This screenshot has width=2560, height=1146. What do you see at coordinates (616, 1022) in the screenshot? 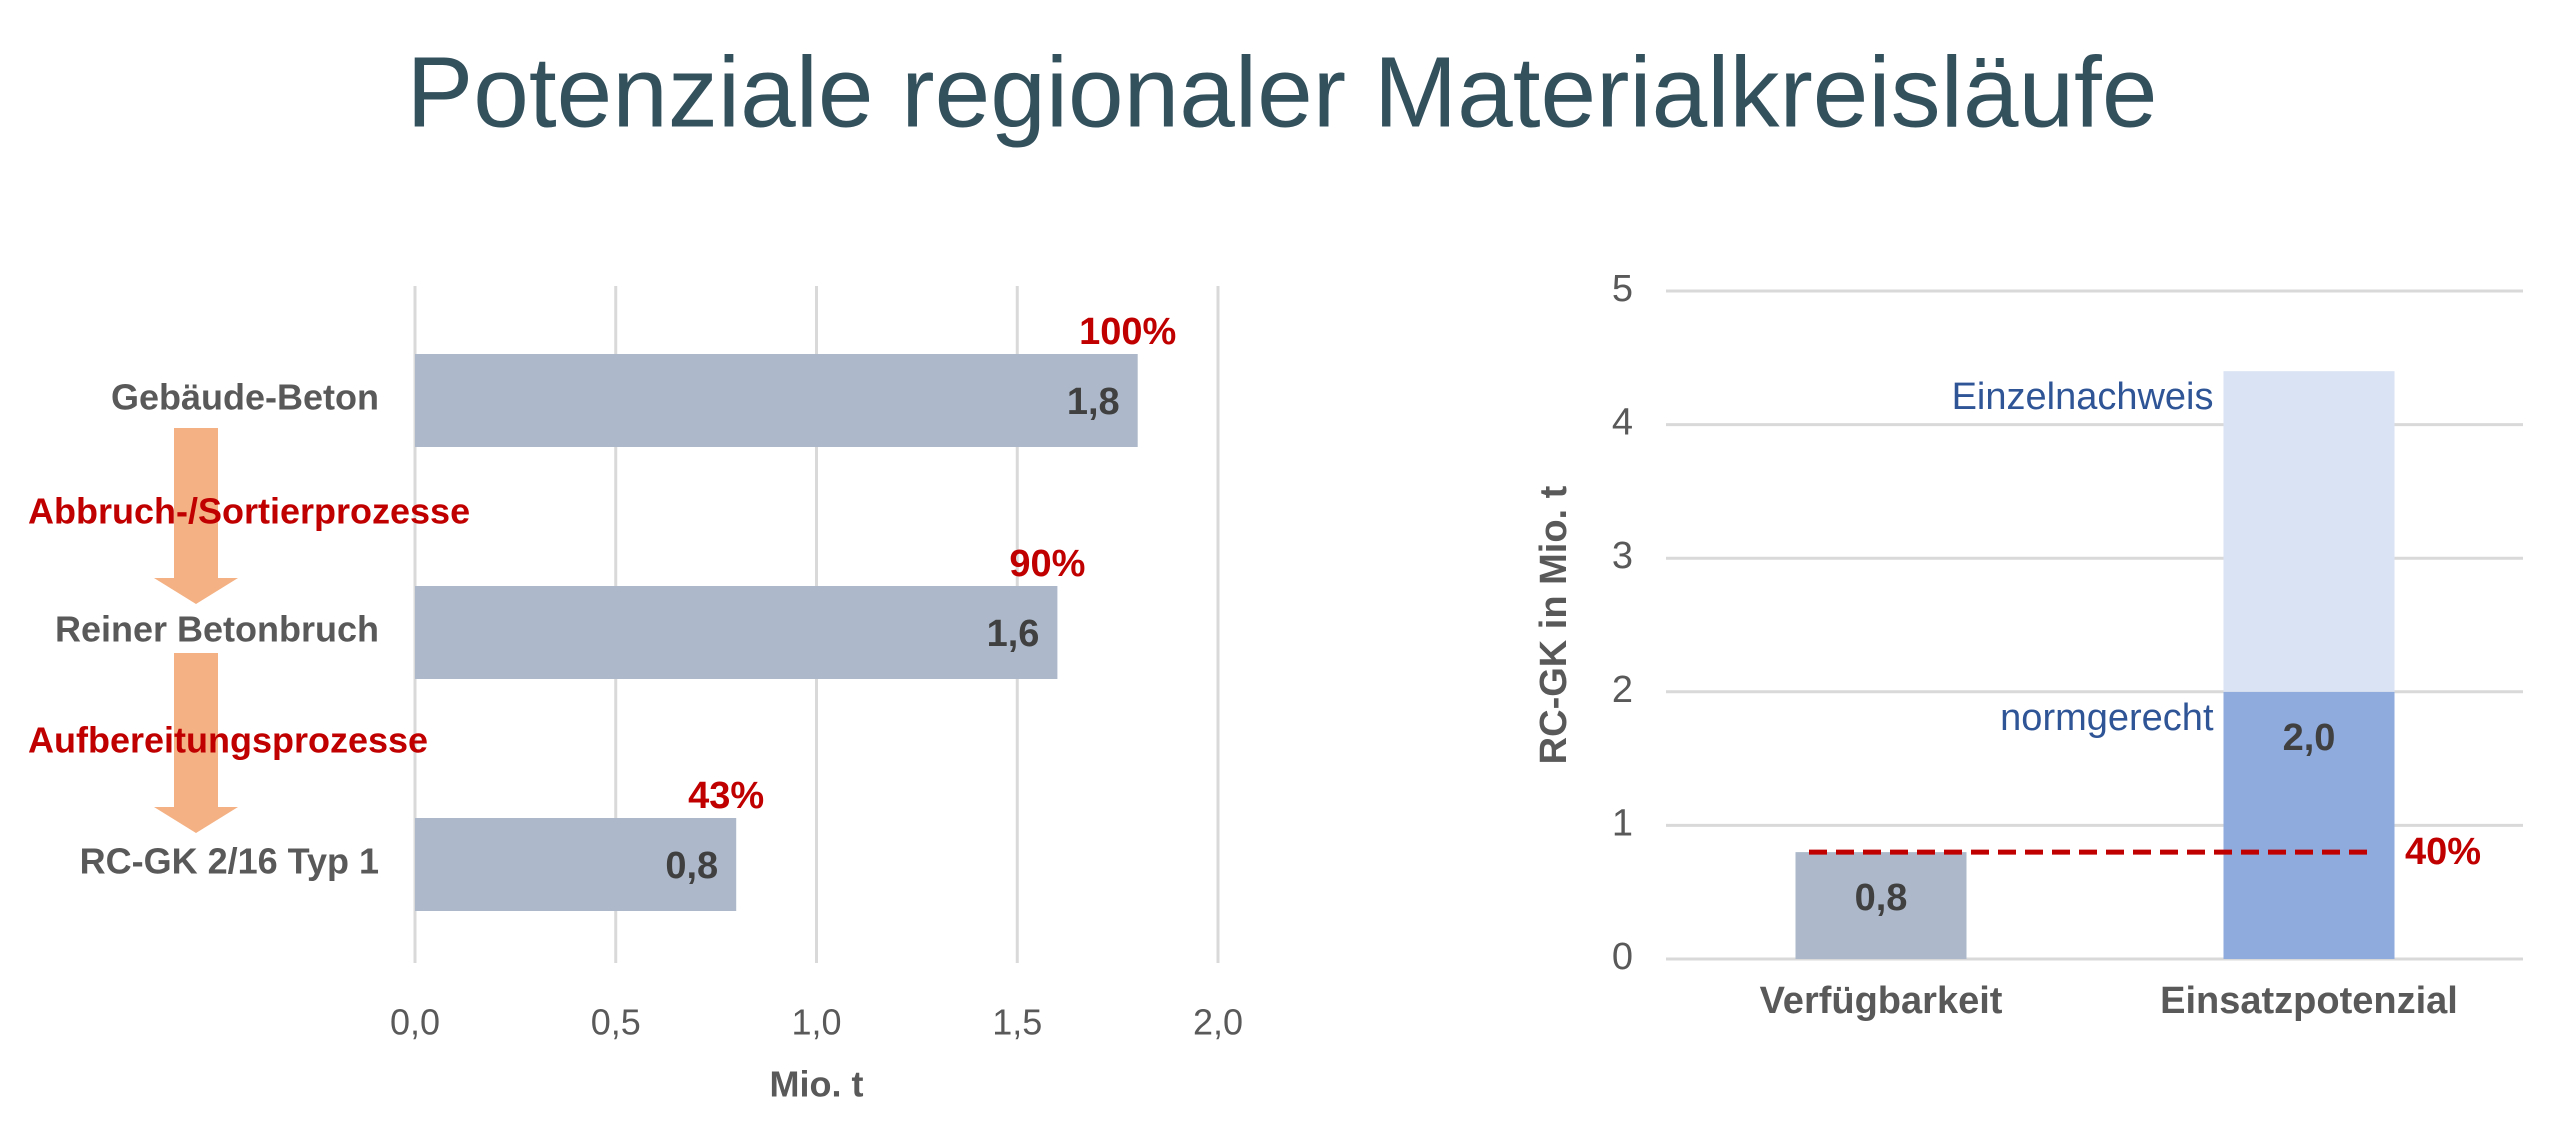
I see `x-tick-label: 0,5` at bounding box center [616, 1022].